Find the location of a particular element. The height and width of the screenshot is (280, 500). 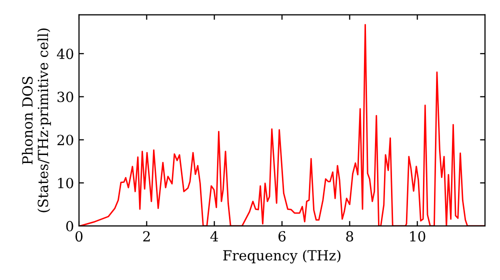

x-tick-label: 2 is located at coordinates (146, 236).